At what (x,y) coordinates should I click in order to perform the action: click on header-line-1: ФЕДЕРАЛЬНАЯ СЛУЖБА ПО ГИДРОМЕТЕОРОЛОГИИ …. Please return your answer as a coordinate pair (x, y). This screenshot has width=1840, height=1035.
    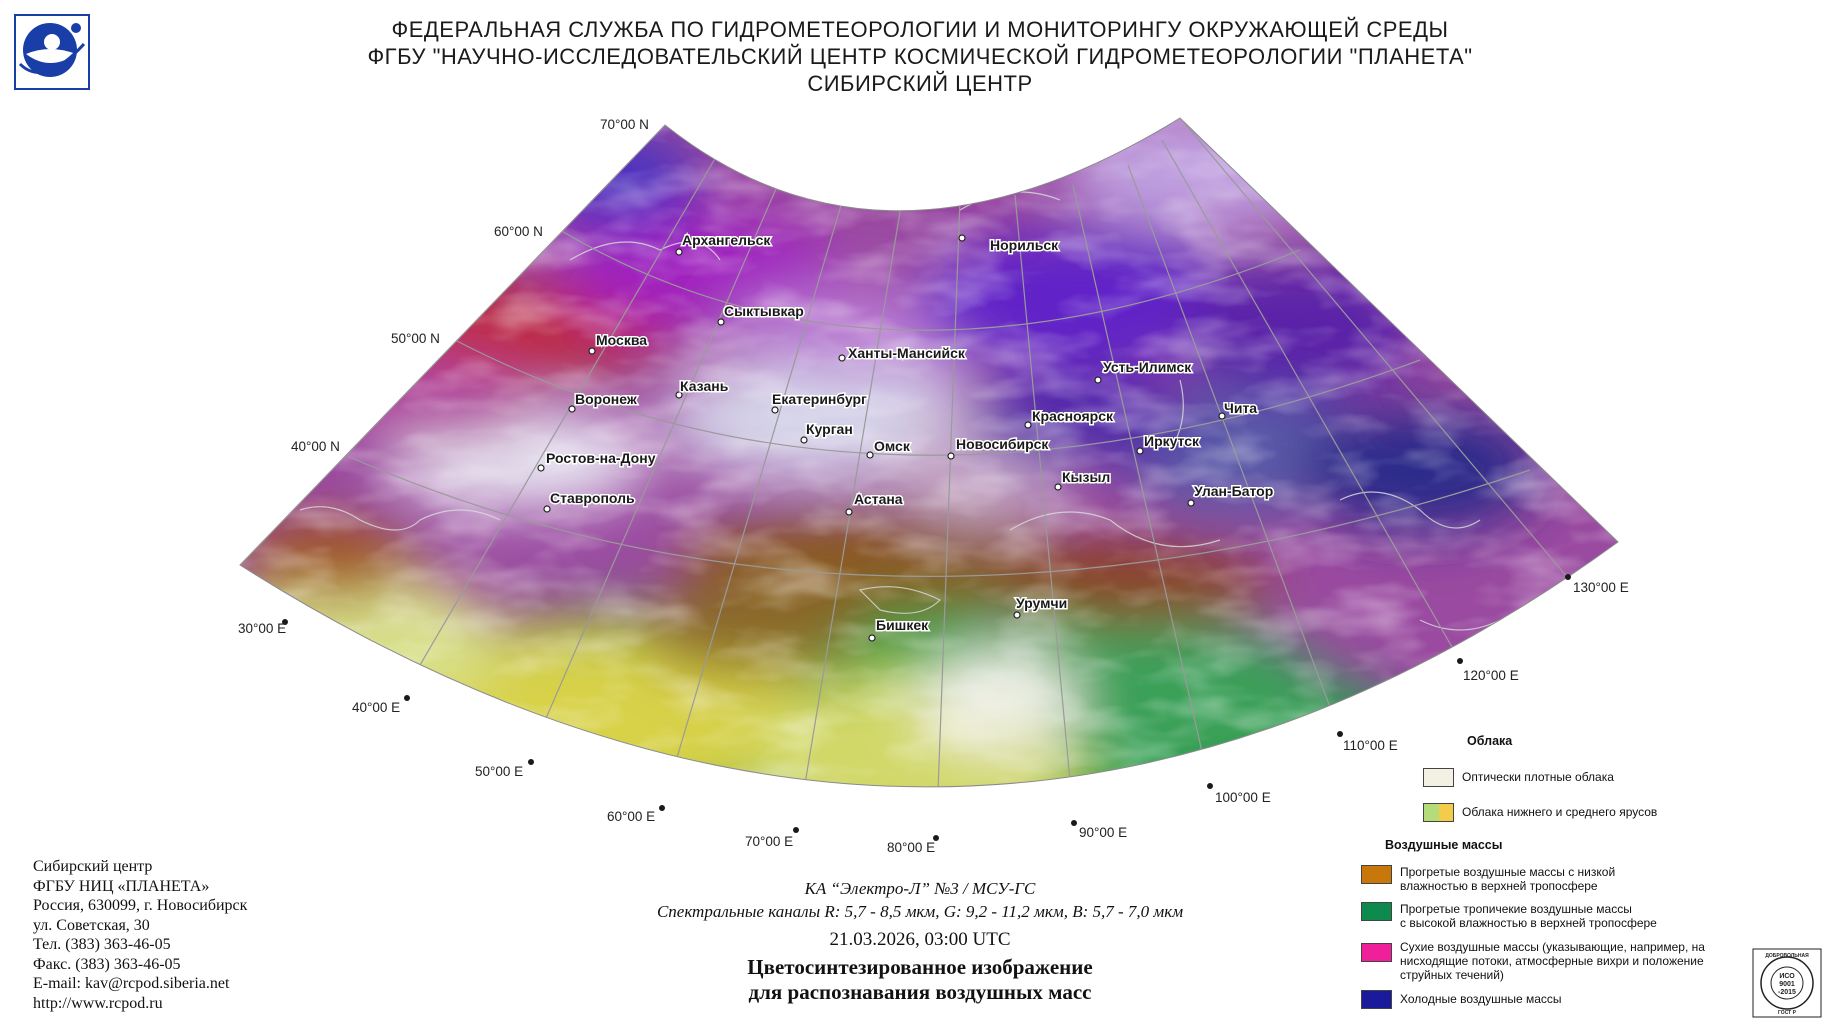
    Looking at the image, I should click on (920, 29).